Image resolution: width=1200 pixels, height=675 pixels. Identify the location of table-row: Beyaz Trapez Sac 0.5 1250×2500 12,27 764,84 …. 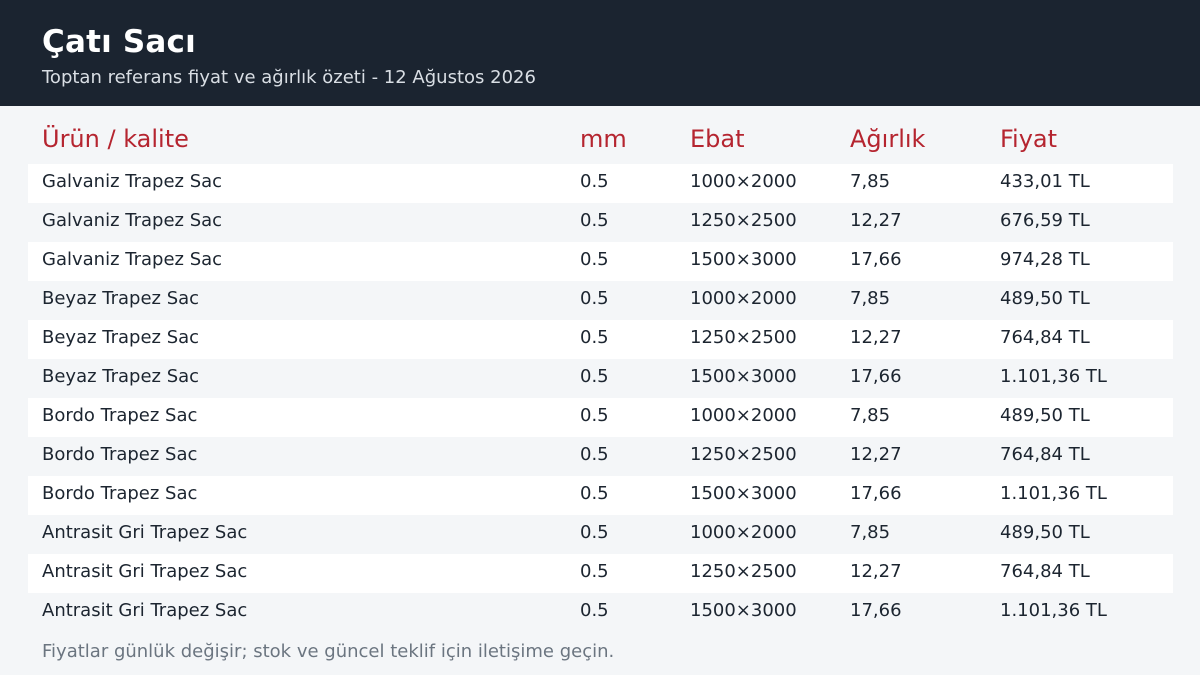
(600, 339).